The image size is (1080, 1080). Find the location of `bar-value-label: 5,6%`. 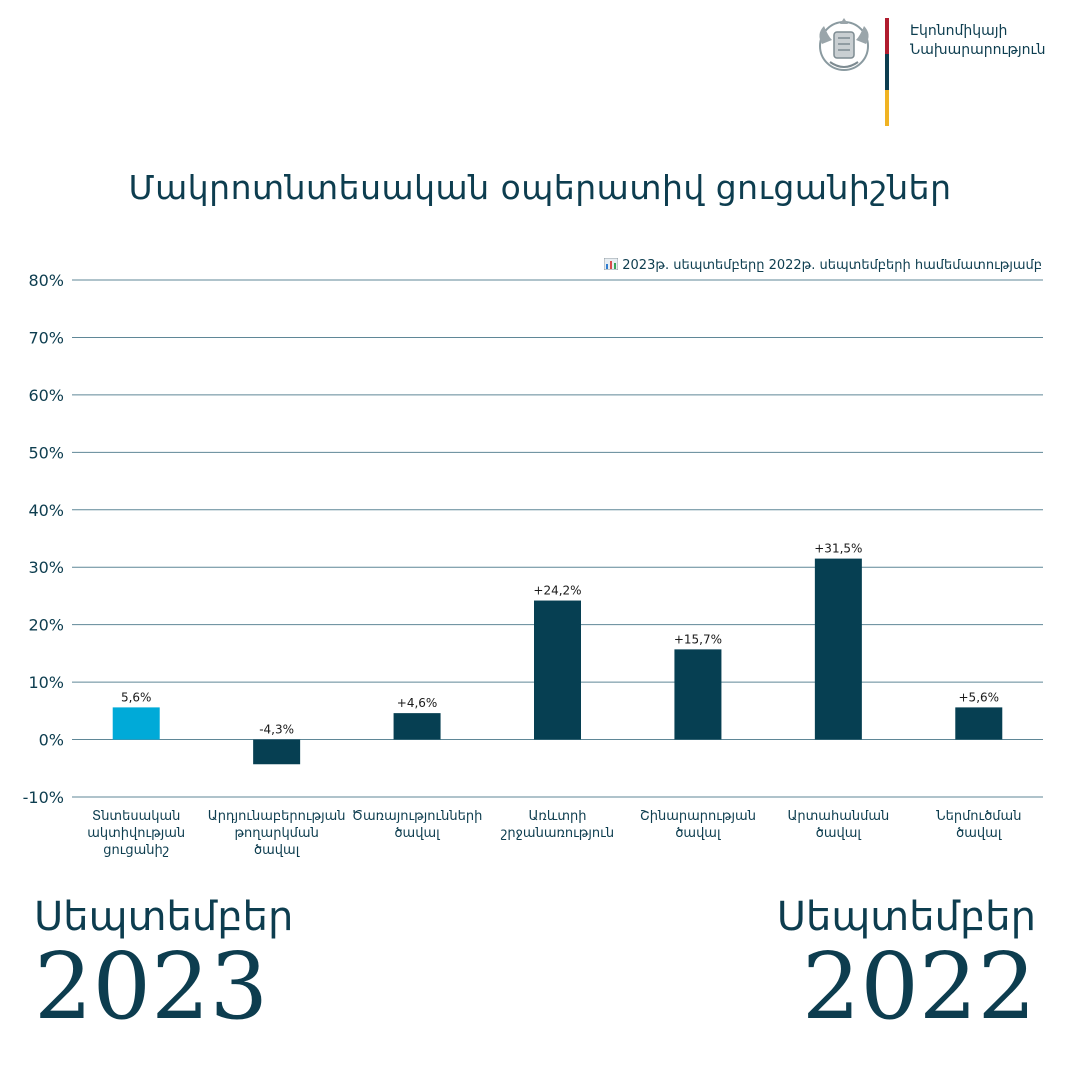

bar-value-label: 5,6% is located at coordinates (136, 697).